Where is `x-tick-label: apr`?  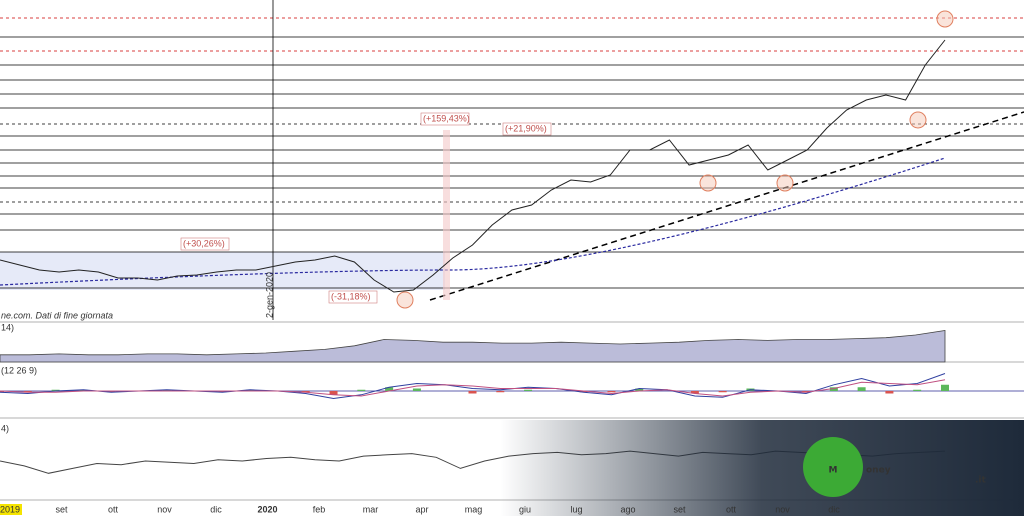 x-tick-label: apr is located at coordinates (421, 509).